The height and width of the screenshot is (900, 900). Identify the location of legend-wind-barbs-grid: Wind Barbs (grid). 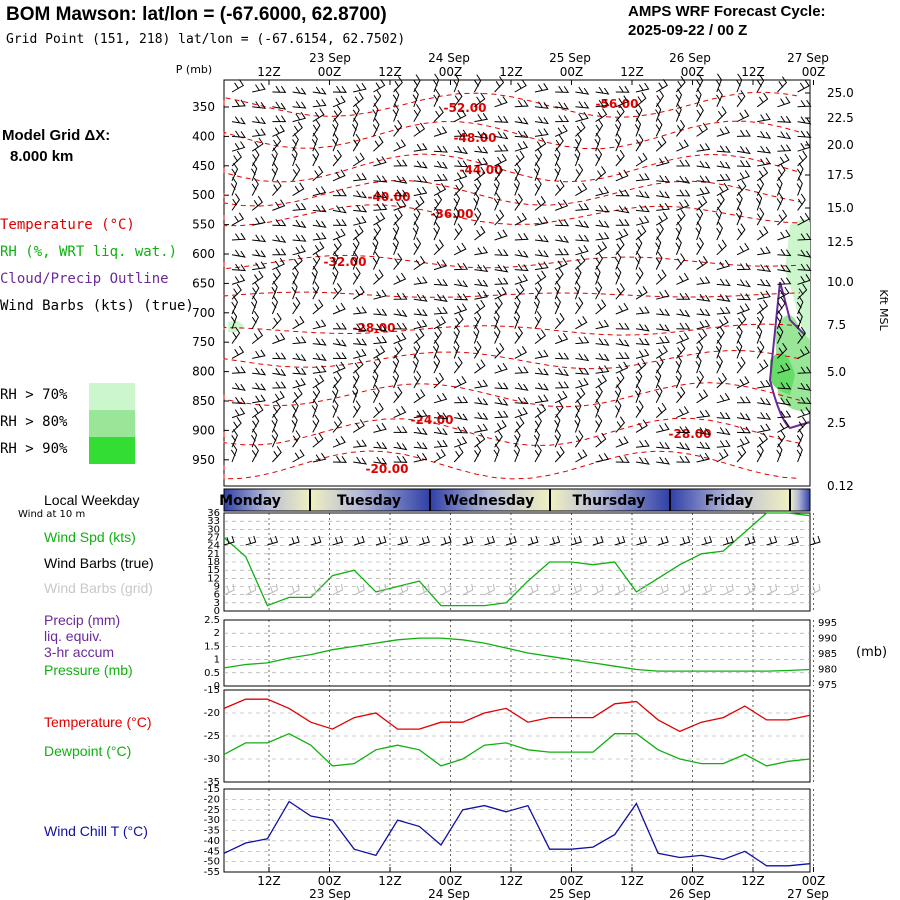
(98, 588).